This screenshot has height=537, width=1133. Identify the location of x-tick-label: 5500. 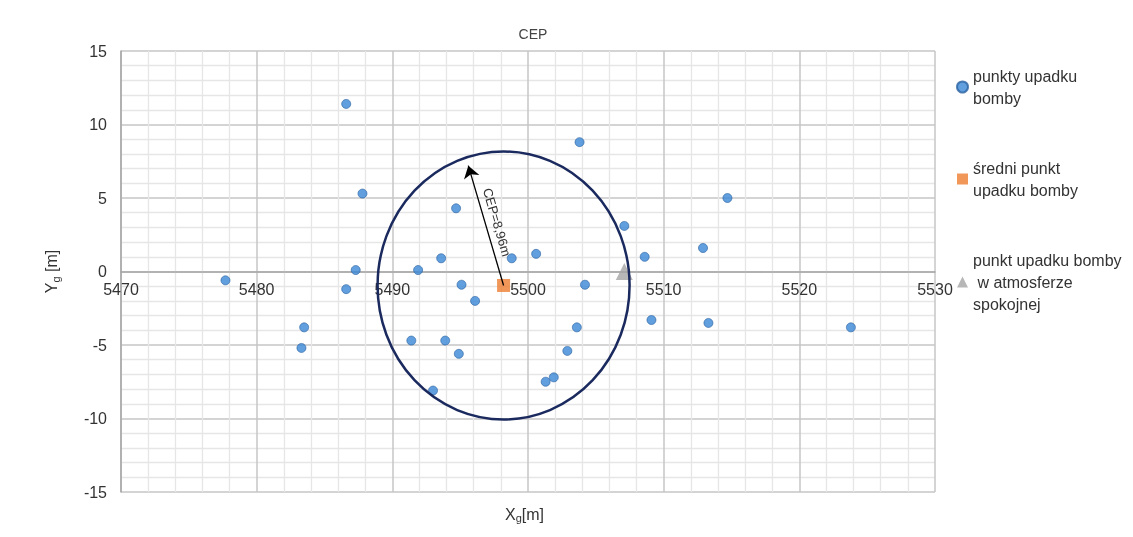
(528, 289).